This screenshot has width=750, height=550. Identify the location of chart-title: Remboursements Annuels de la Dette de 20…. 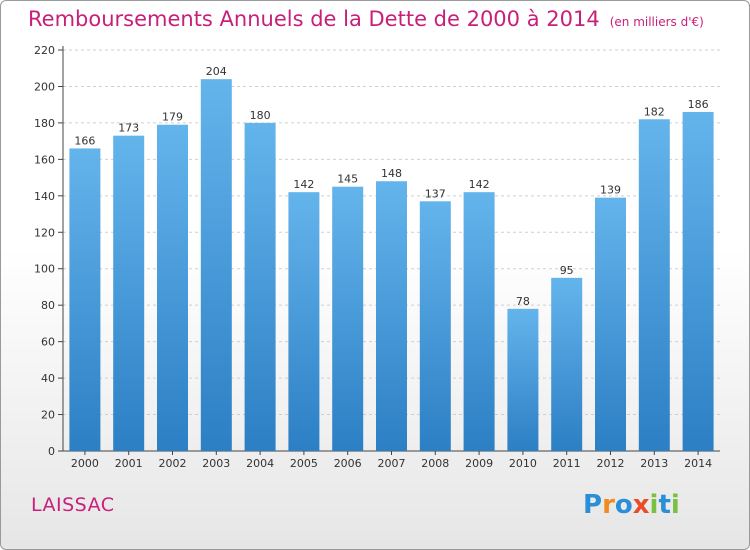
(314, 19).